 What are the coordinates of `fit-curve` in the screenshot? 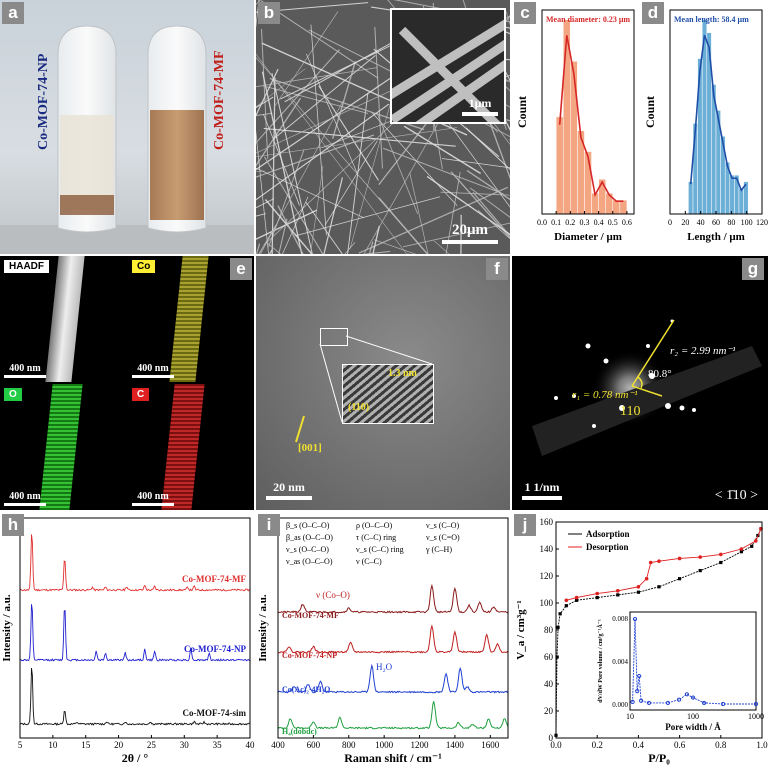 It's located at (718, 113).